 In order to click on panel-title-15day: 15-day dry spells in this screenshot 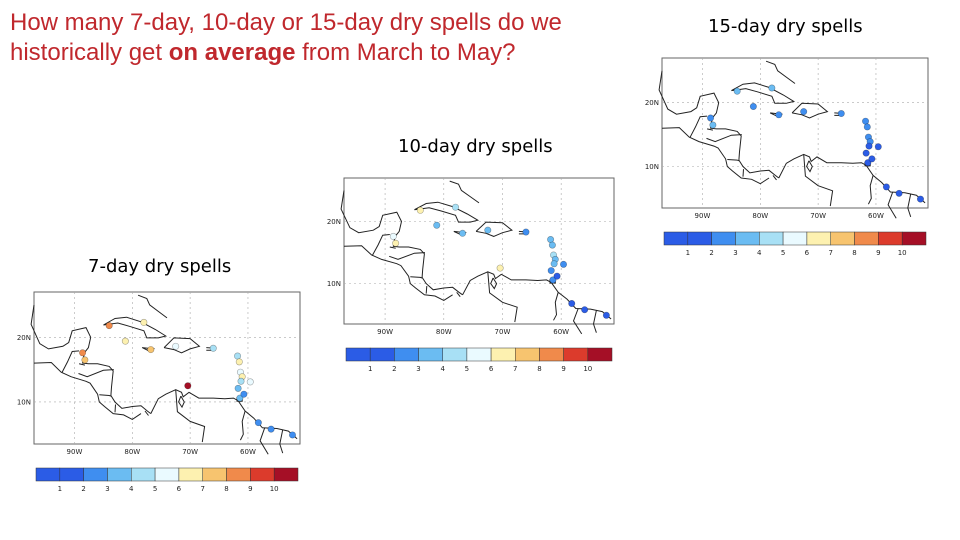, I will do `click(785, 26)`.